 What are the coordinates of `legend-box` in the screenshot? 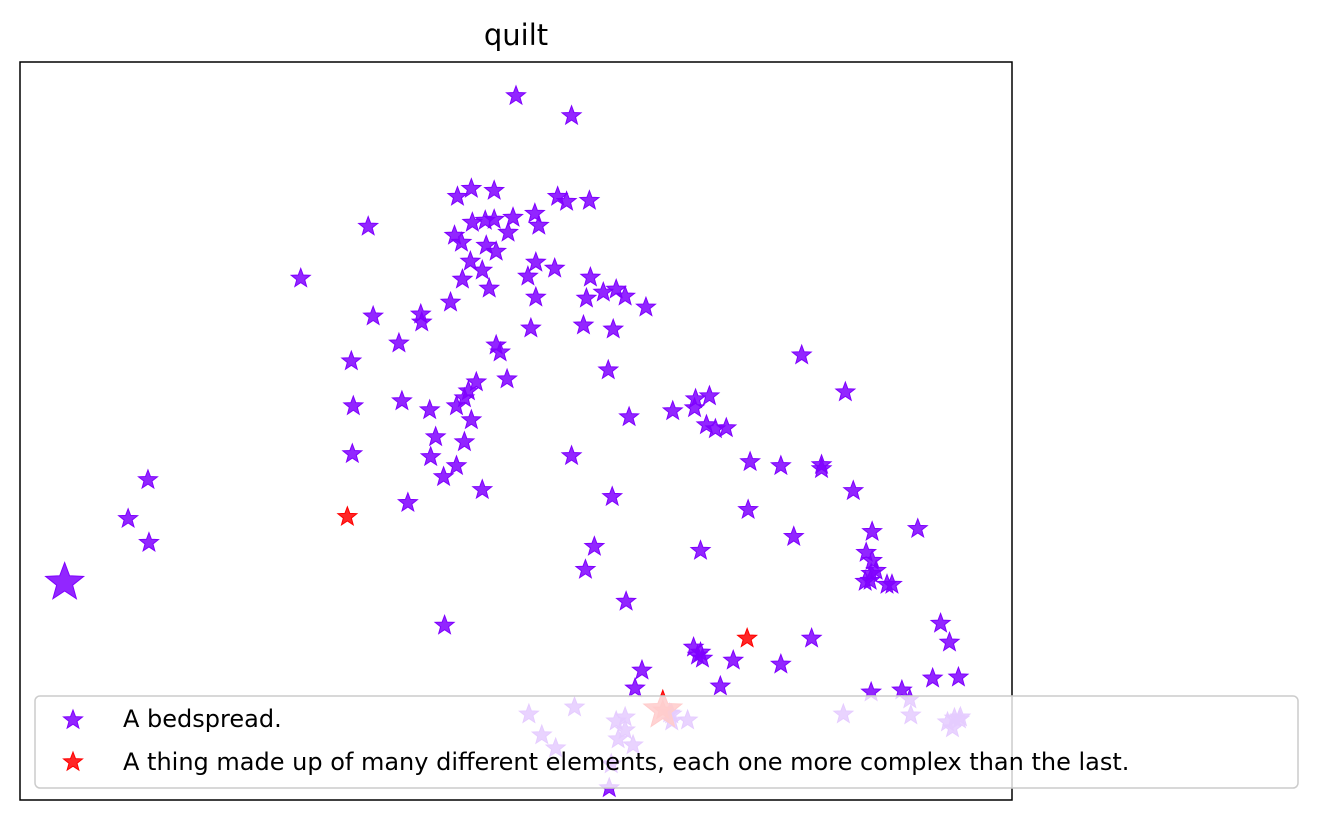 It's located at (666, 742).